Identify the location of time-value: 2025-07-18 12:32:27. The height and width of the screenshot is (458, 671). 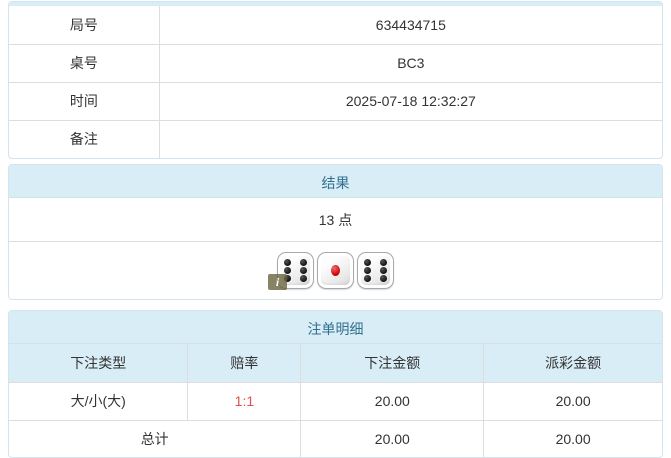
(410, 101).